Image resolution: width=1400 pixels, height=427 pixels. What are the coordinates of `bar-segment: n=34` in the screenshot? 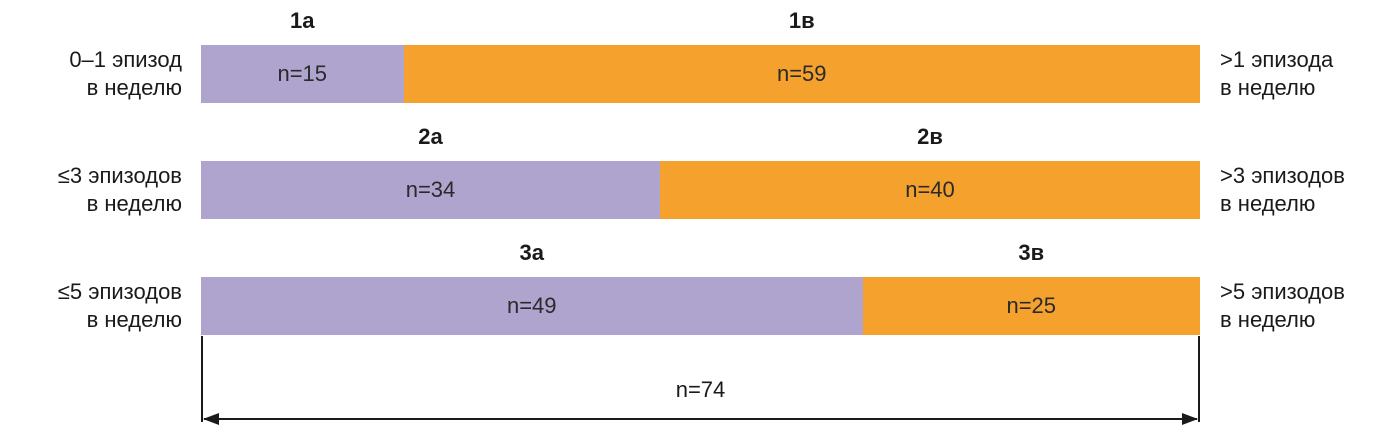 It's located at (430, 190).